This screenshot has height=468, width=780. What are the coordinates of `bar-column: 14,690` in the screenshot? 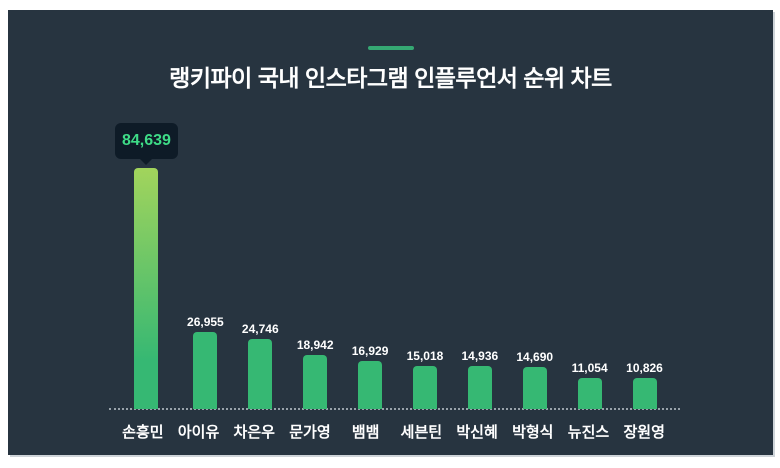 It's located at (534, 380).